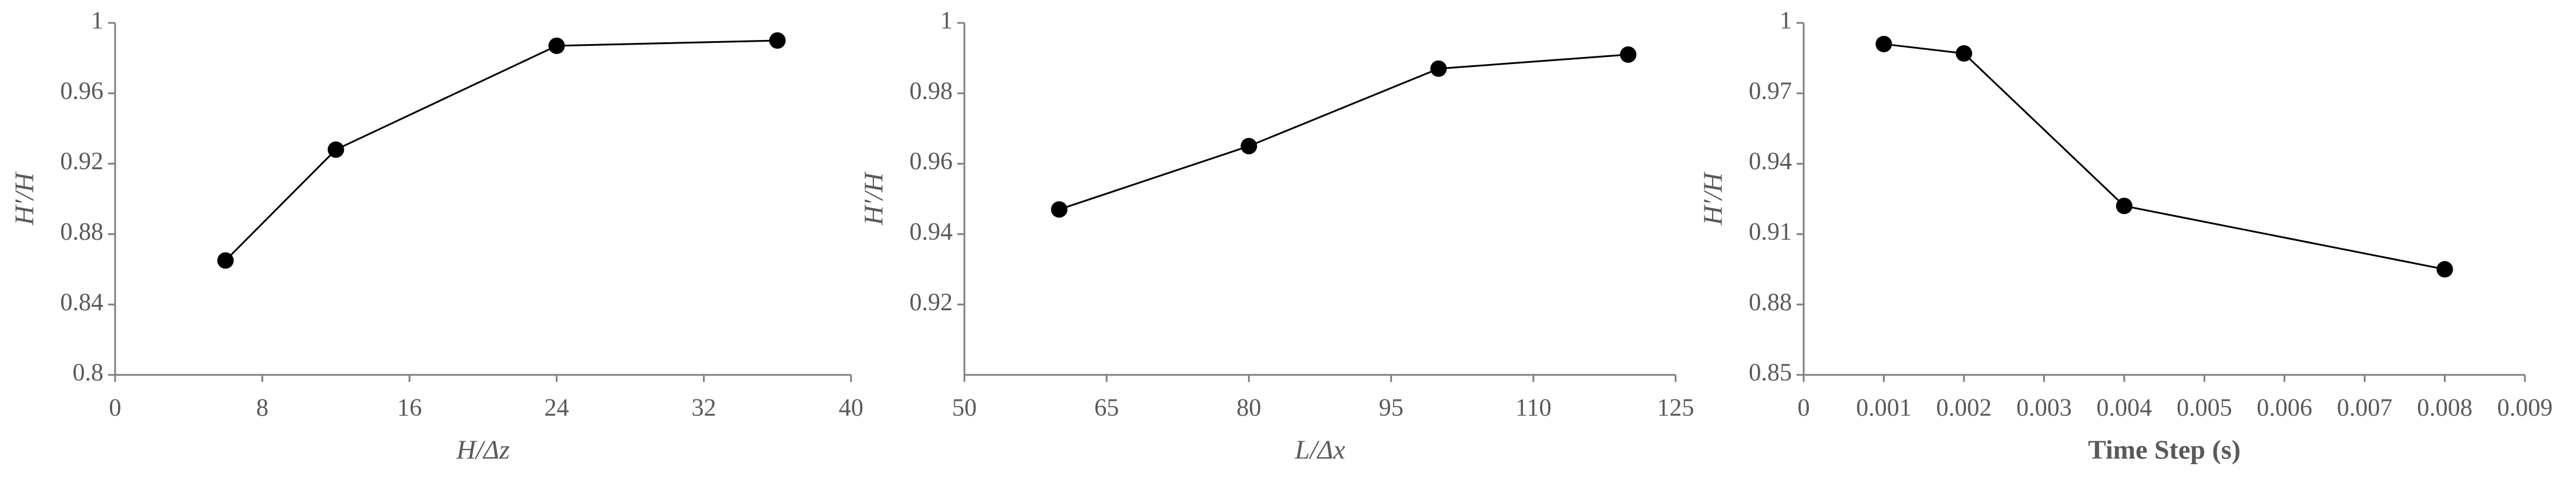 The width and height of the screenshot is (2576, 483). What do you see at coordinates (931, 91) in the screenshot?
I see `y-tick-label: 0.98` at bounding box center [931, 91].